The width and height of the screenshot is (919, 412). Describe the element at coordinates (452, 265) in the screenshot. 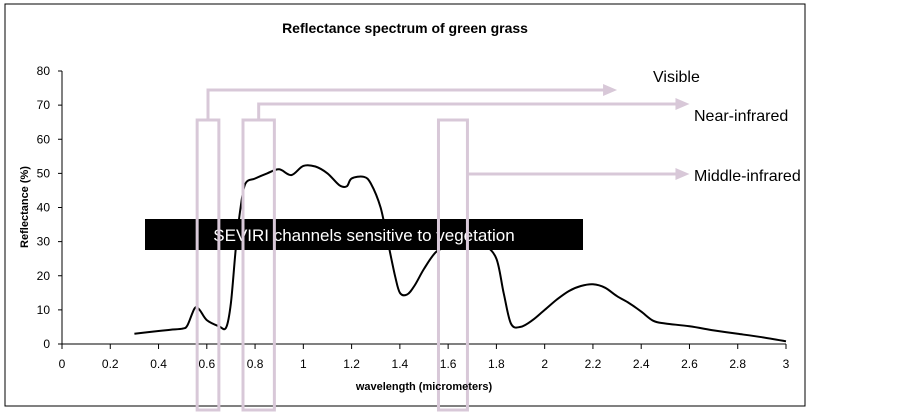

I see `band-rect` at that location.